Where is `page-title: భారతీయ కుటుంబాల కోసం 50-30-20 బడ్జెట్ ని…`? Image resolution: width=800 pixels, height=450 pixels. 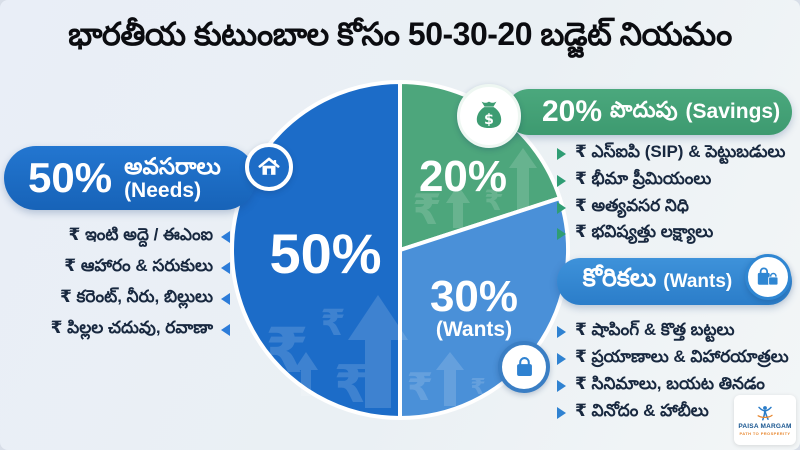
page-title: భారతీయ కుటుంబాల కోసం 50-30-20 బడ్జెట్ ని… is located at coordinates (400, 34).